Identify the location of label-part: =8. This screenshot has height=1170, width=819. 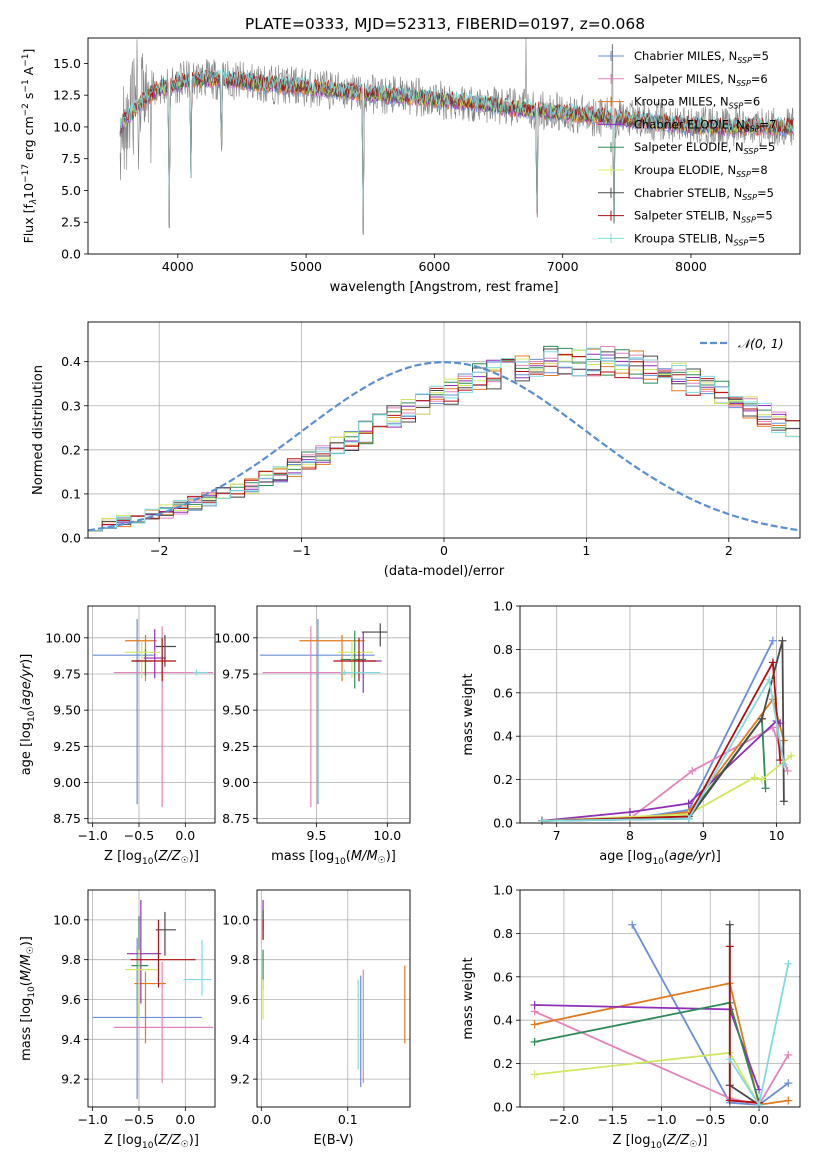
(759, 170).